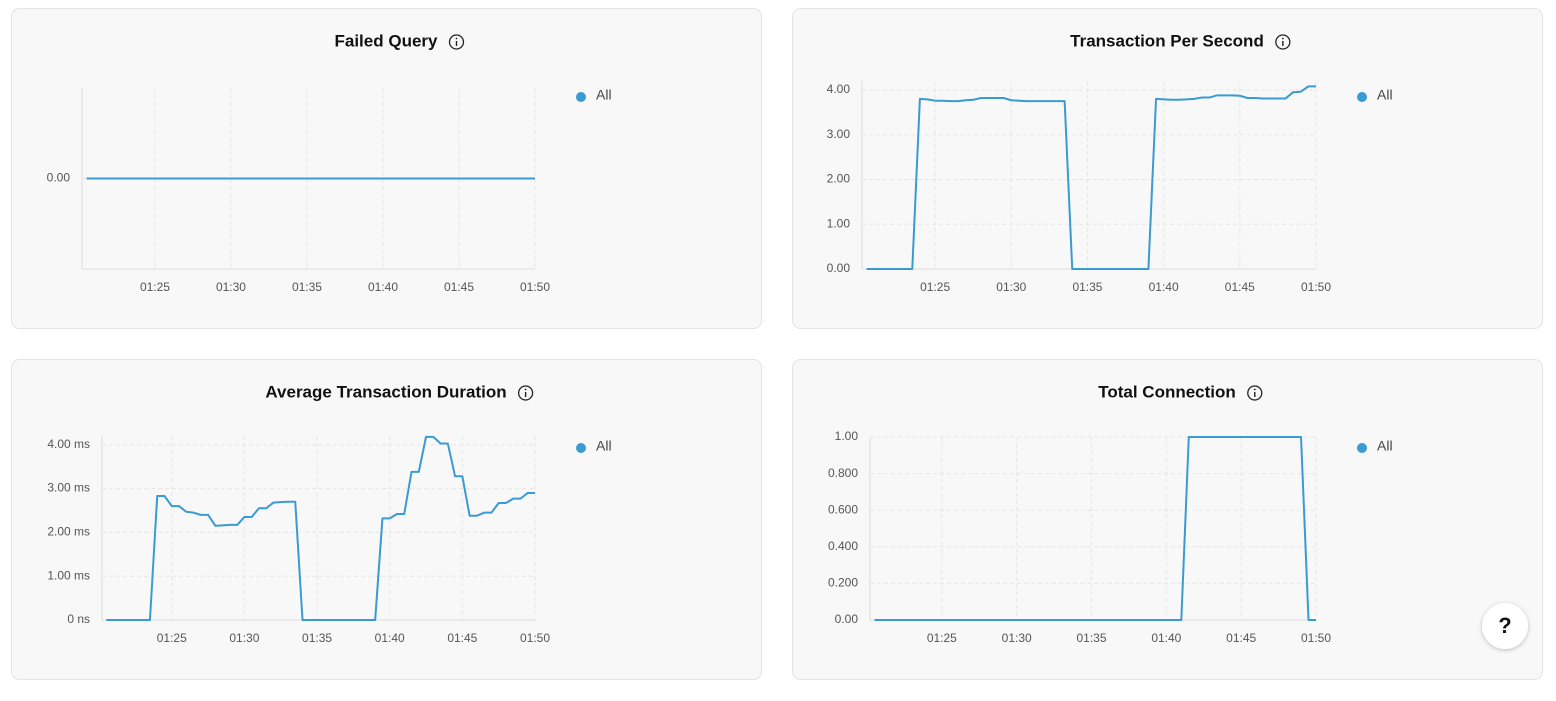 The width and height of the screenshot is (1556, 701). What do you see at coordinates (1167, 40) in the screenshot?
I see `chart-title: Transaction Per Second` at bounding box center [1167, 40].